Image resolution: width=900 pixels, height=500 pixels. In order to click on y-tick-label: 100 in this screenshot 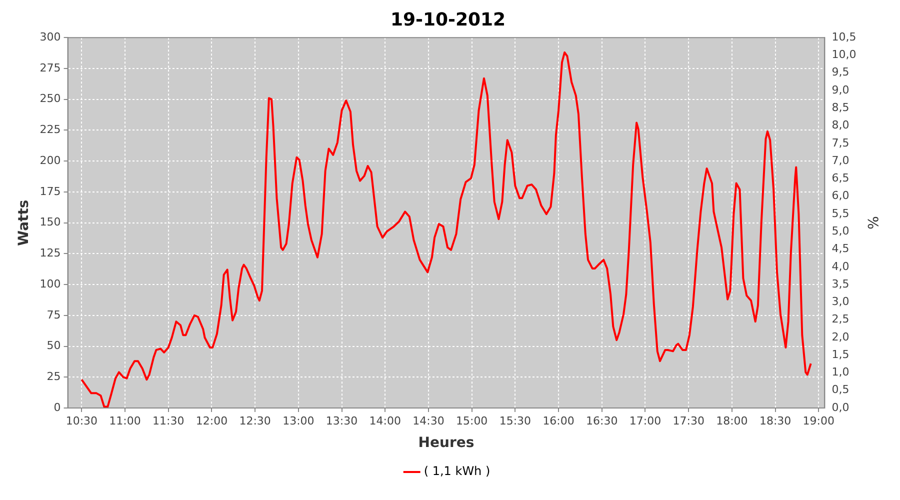, I will do `click(50, 283)`.